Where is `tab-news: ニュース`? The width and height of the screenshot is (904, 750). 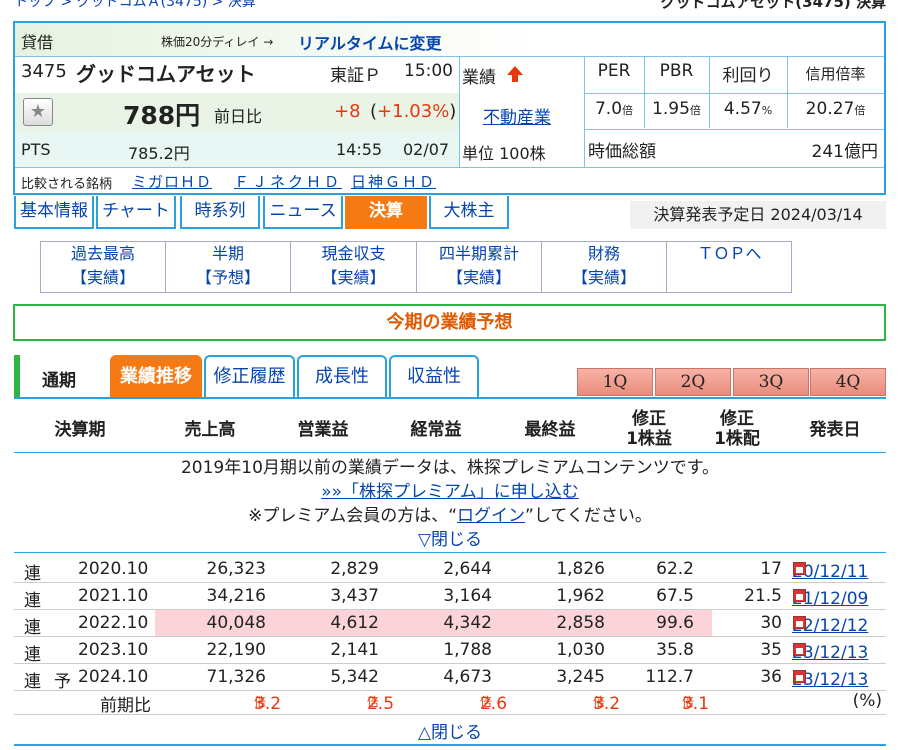
tab-news: ニュース is located at coordinates (303, 212).